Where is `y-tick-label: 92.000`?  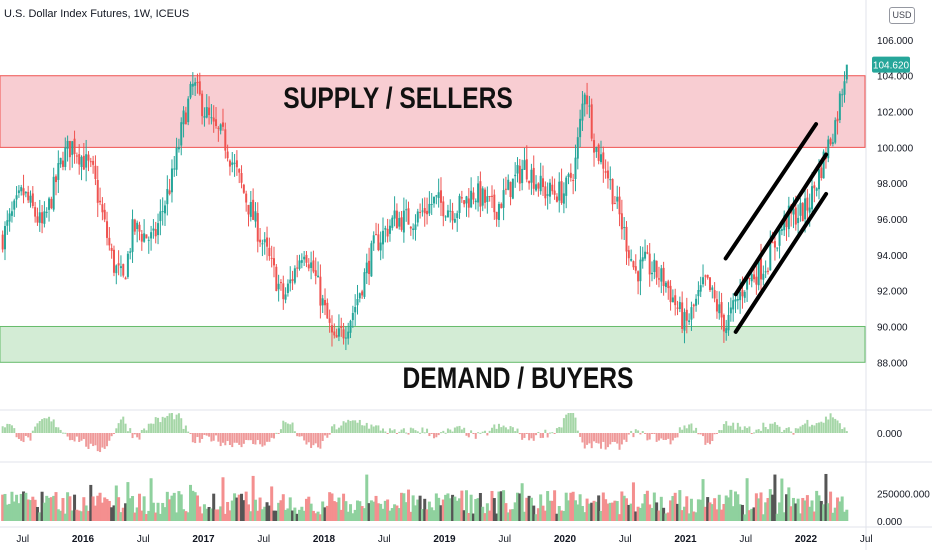
y-tick-label: 92.000 is located at coordinates (892, 292).